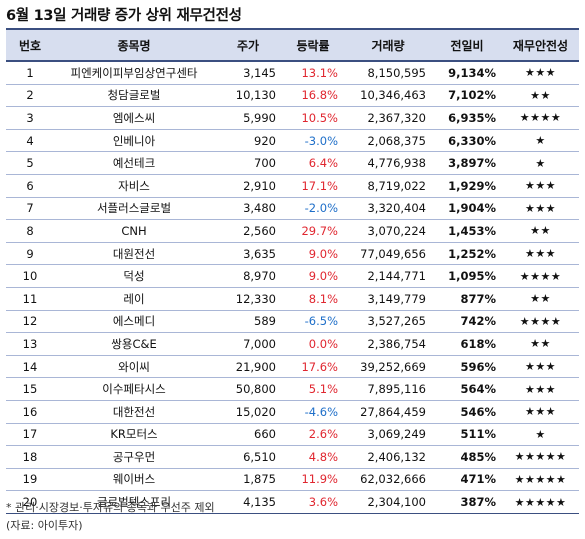 This screenshot has width=585, height=539. Describe the element at coordinates (248, 231) in the screenshot. I see `cell-price: 2,560` at that location.